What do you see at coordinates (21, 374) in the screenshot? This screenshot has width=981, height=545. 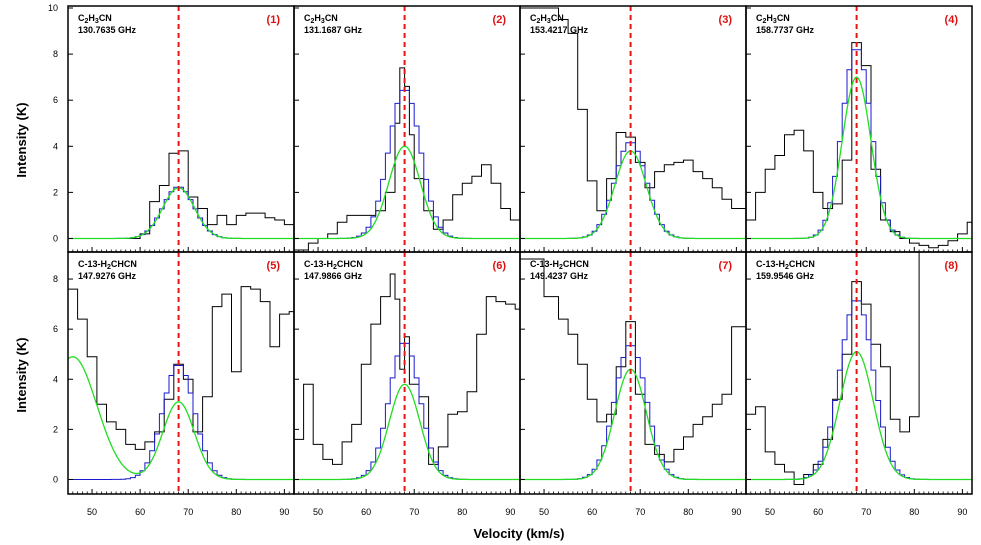 I see `y-axis-label-bottom: Intensity (K)` at bounding box center [21, 374].